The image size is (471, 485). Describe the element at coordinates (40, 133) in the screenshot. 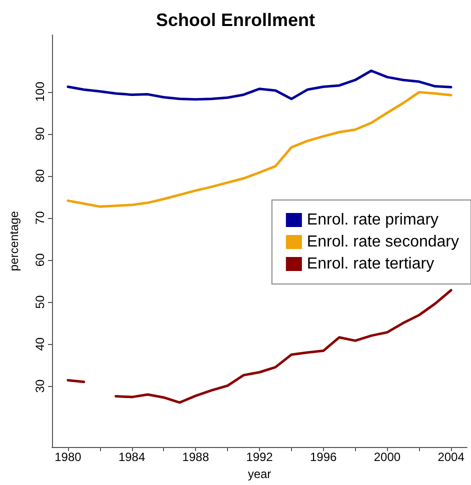

I see `y-tick-label: 90` at that location.